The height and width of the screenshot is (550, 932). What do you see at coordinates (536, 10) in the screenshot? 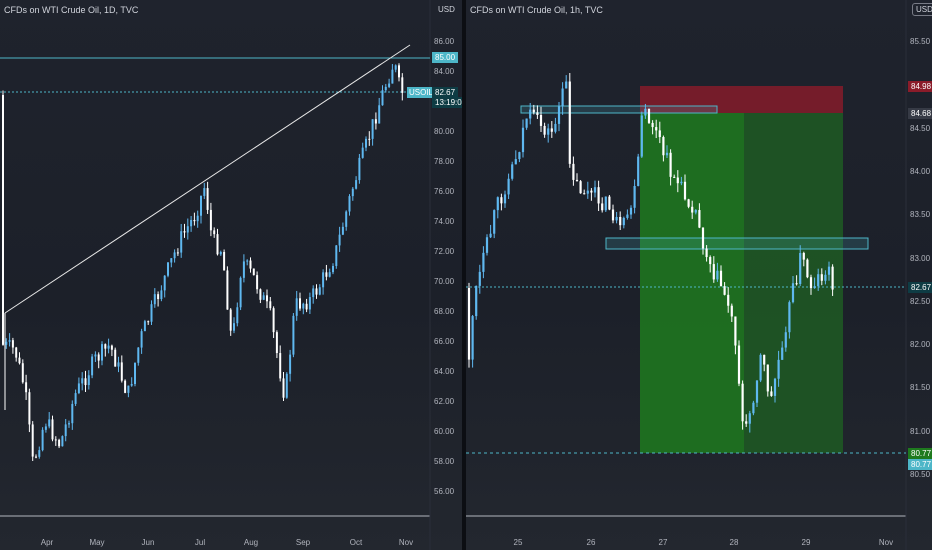
I see `hourly-chart-title: CFDs on WTI Crude Oil, 1h, TVC` at bounding box center [536, 10].